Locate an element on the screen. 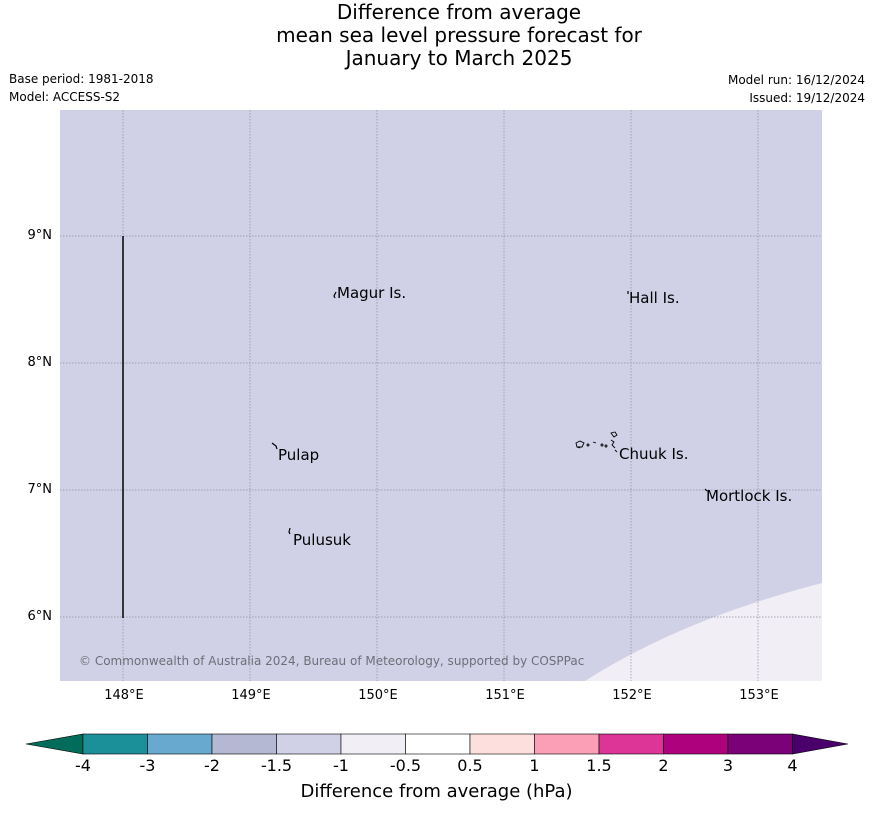 The image size is (873, 816). place-mortlock: Mortlock Is. is located at coordinates (749, 496).